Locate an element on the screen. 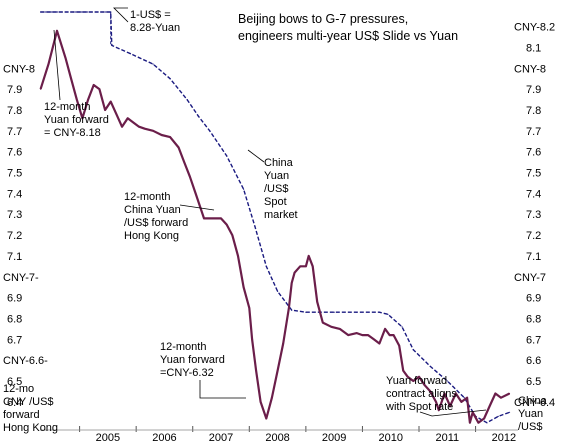 Image resolution: width=566 pixels, height=444 pixels. left-y-tick-label: 7.6 is located at coordinates (14, 153).